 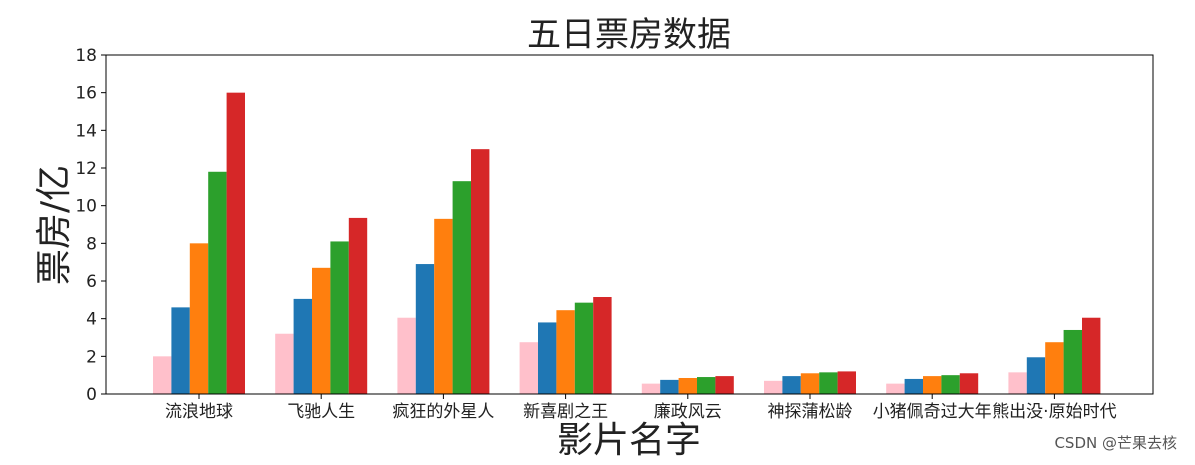 What do you see at coordinates (629, 35) in the screenshot?
I see `chart-title: 五日票房数据` at bounding box center [629, 35].